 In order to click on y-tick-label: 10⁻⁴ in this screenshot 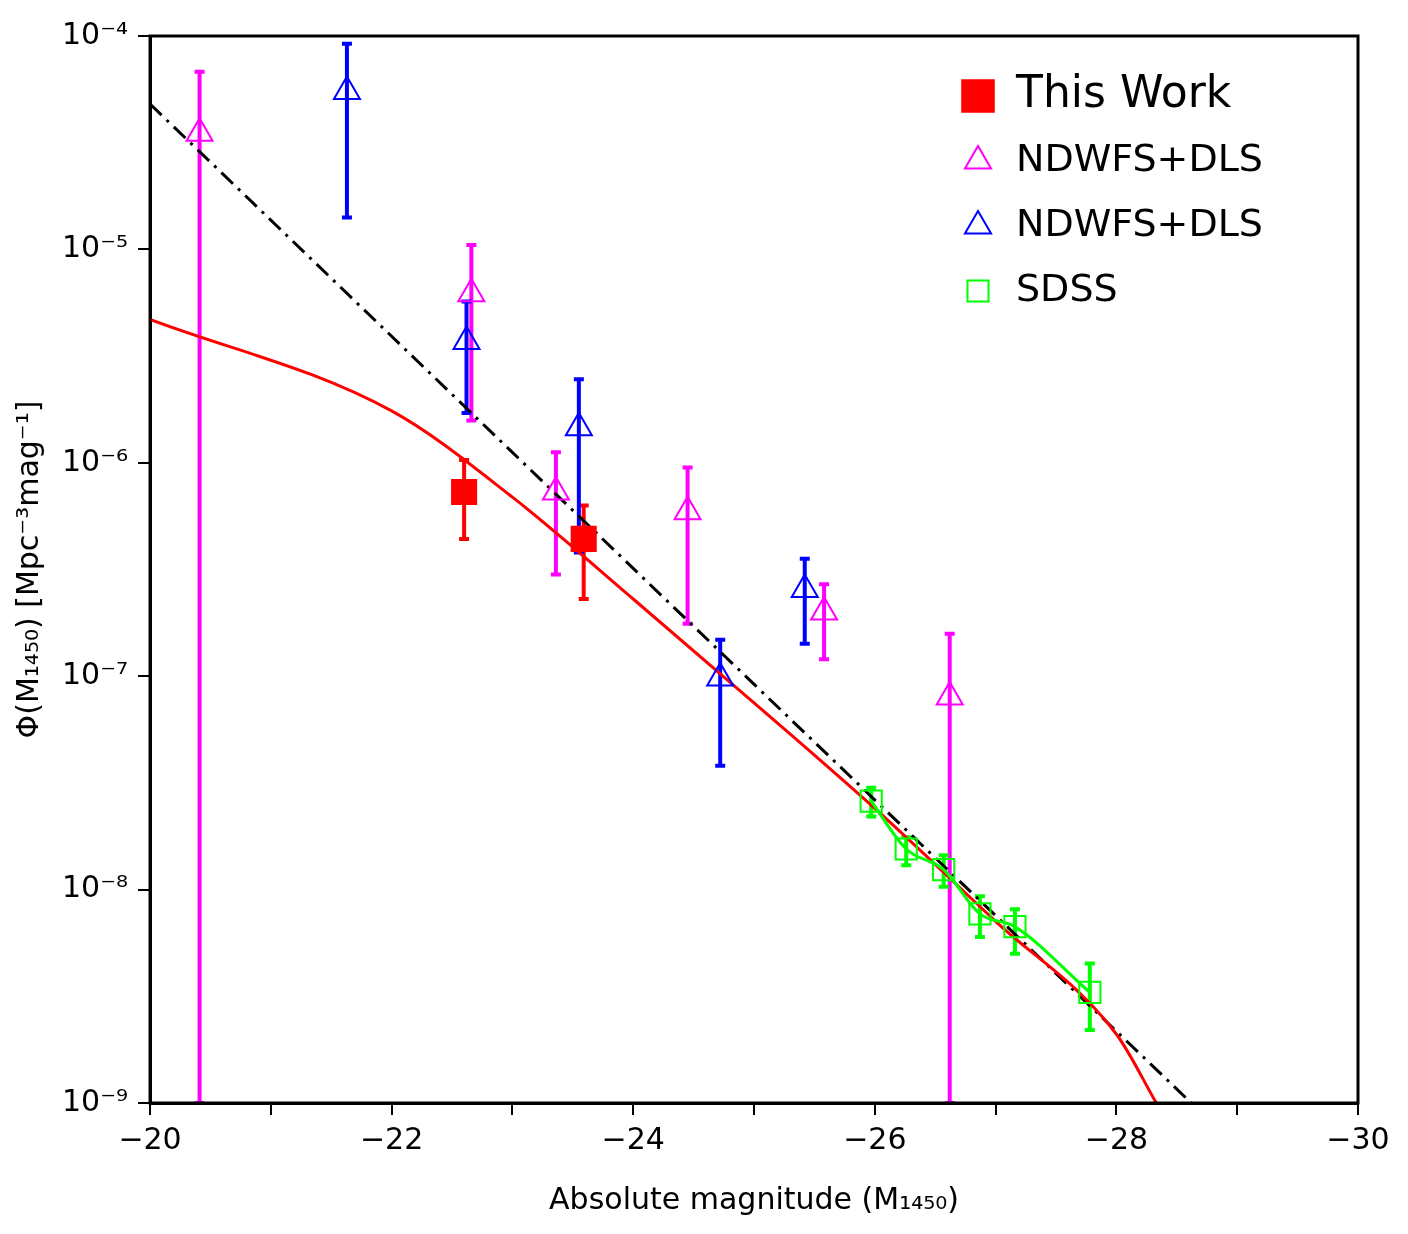, I will do `click(95, 33)`.